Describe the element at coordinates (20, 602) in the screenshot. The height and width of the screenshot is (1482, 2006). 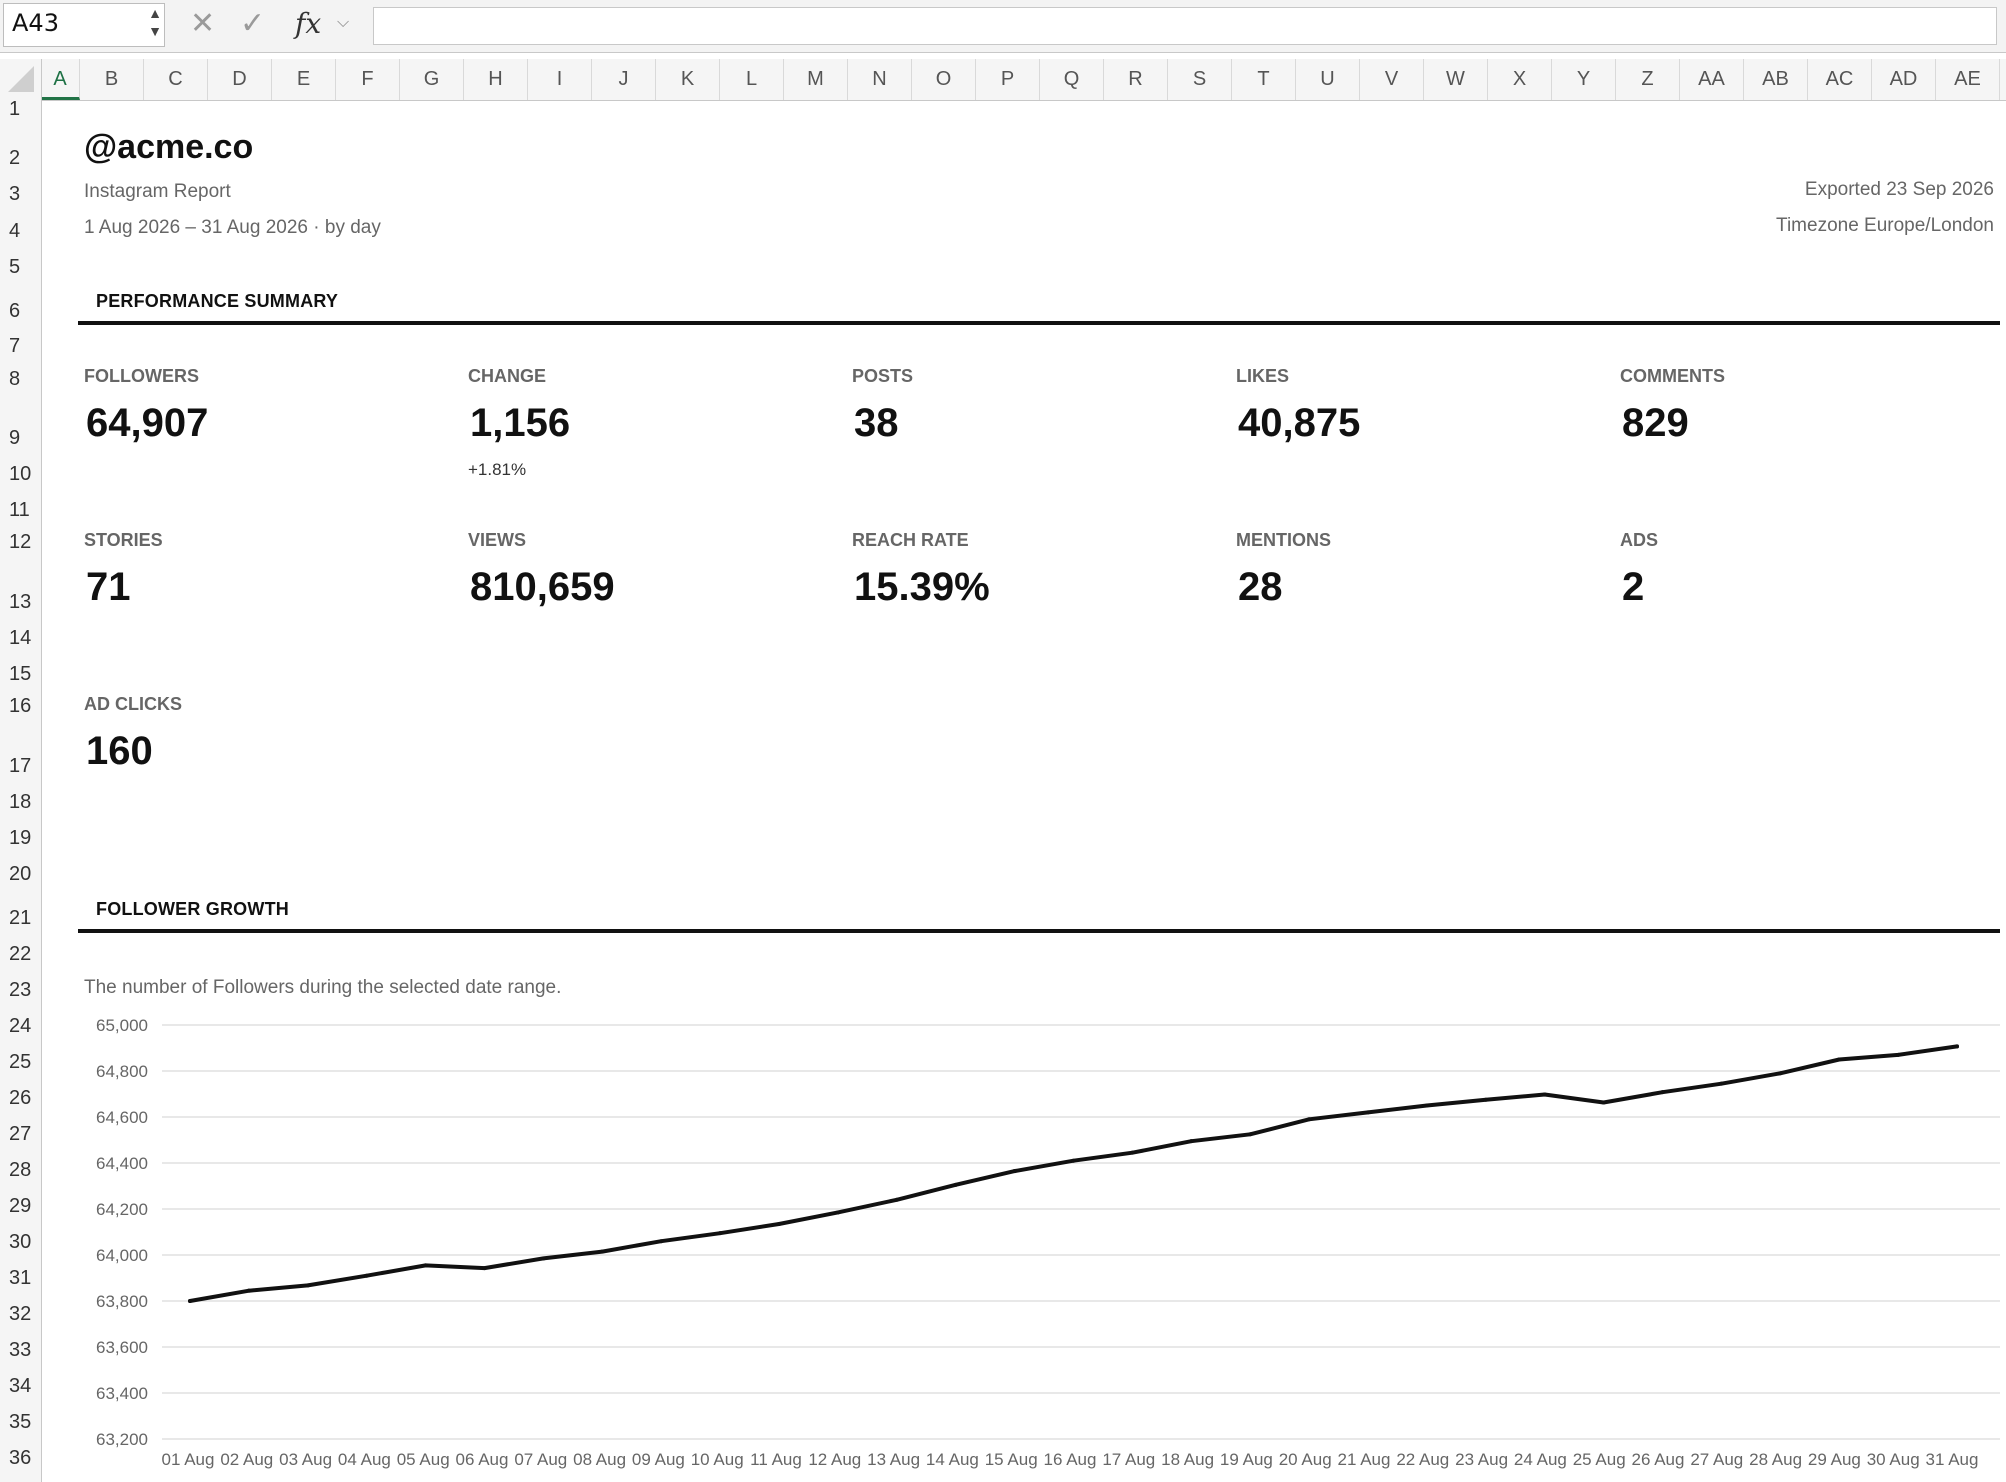
I see `row-header-13: 13` at that location.